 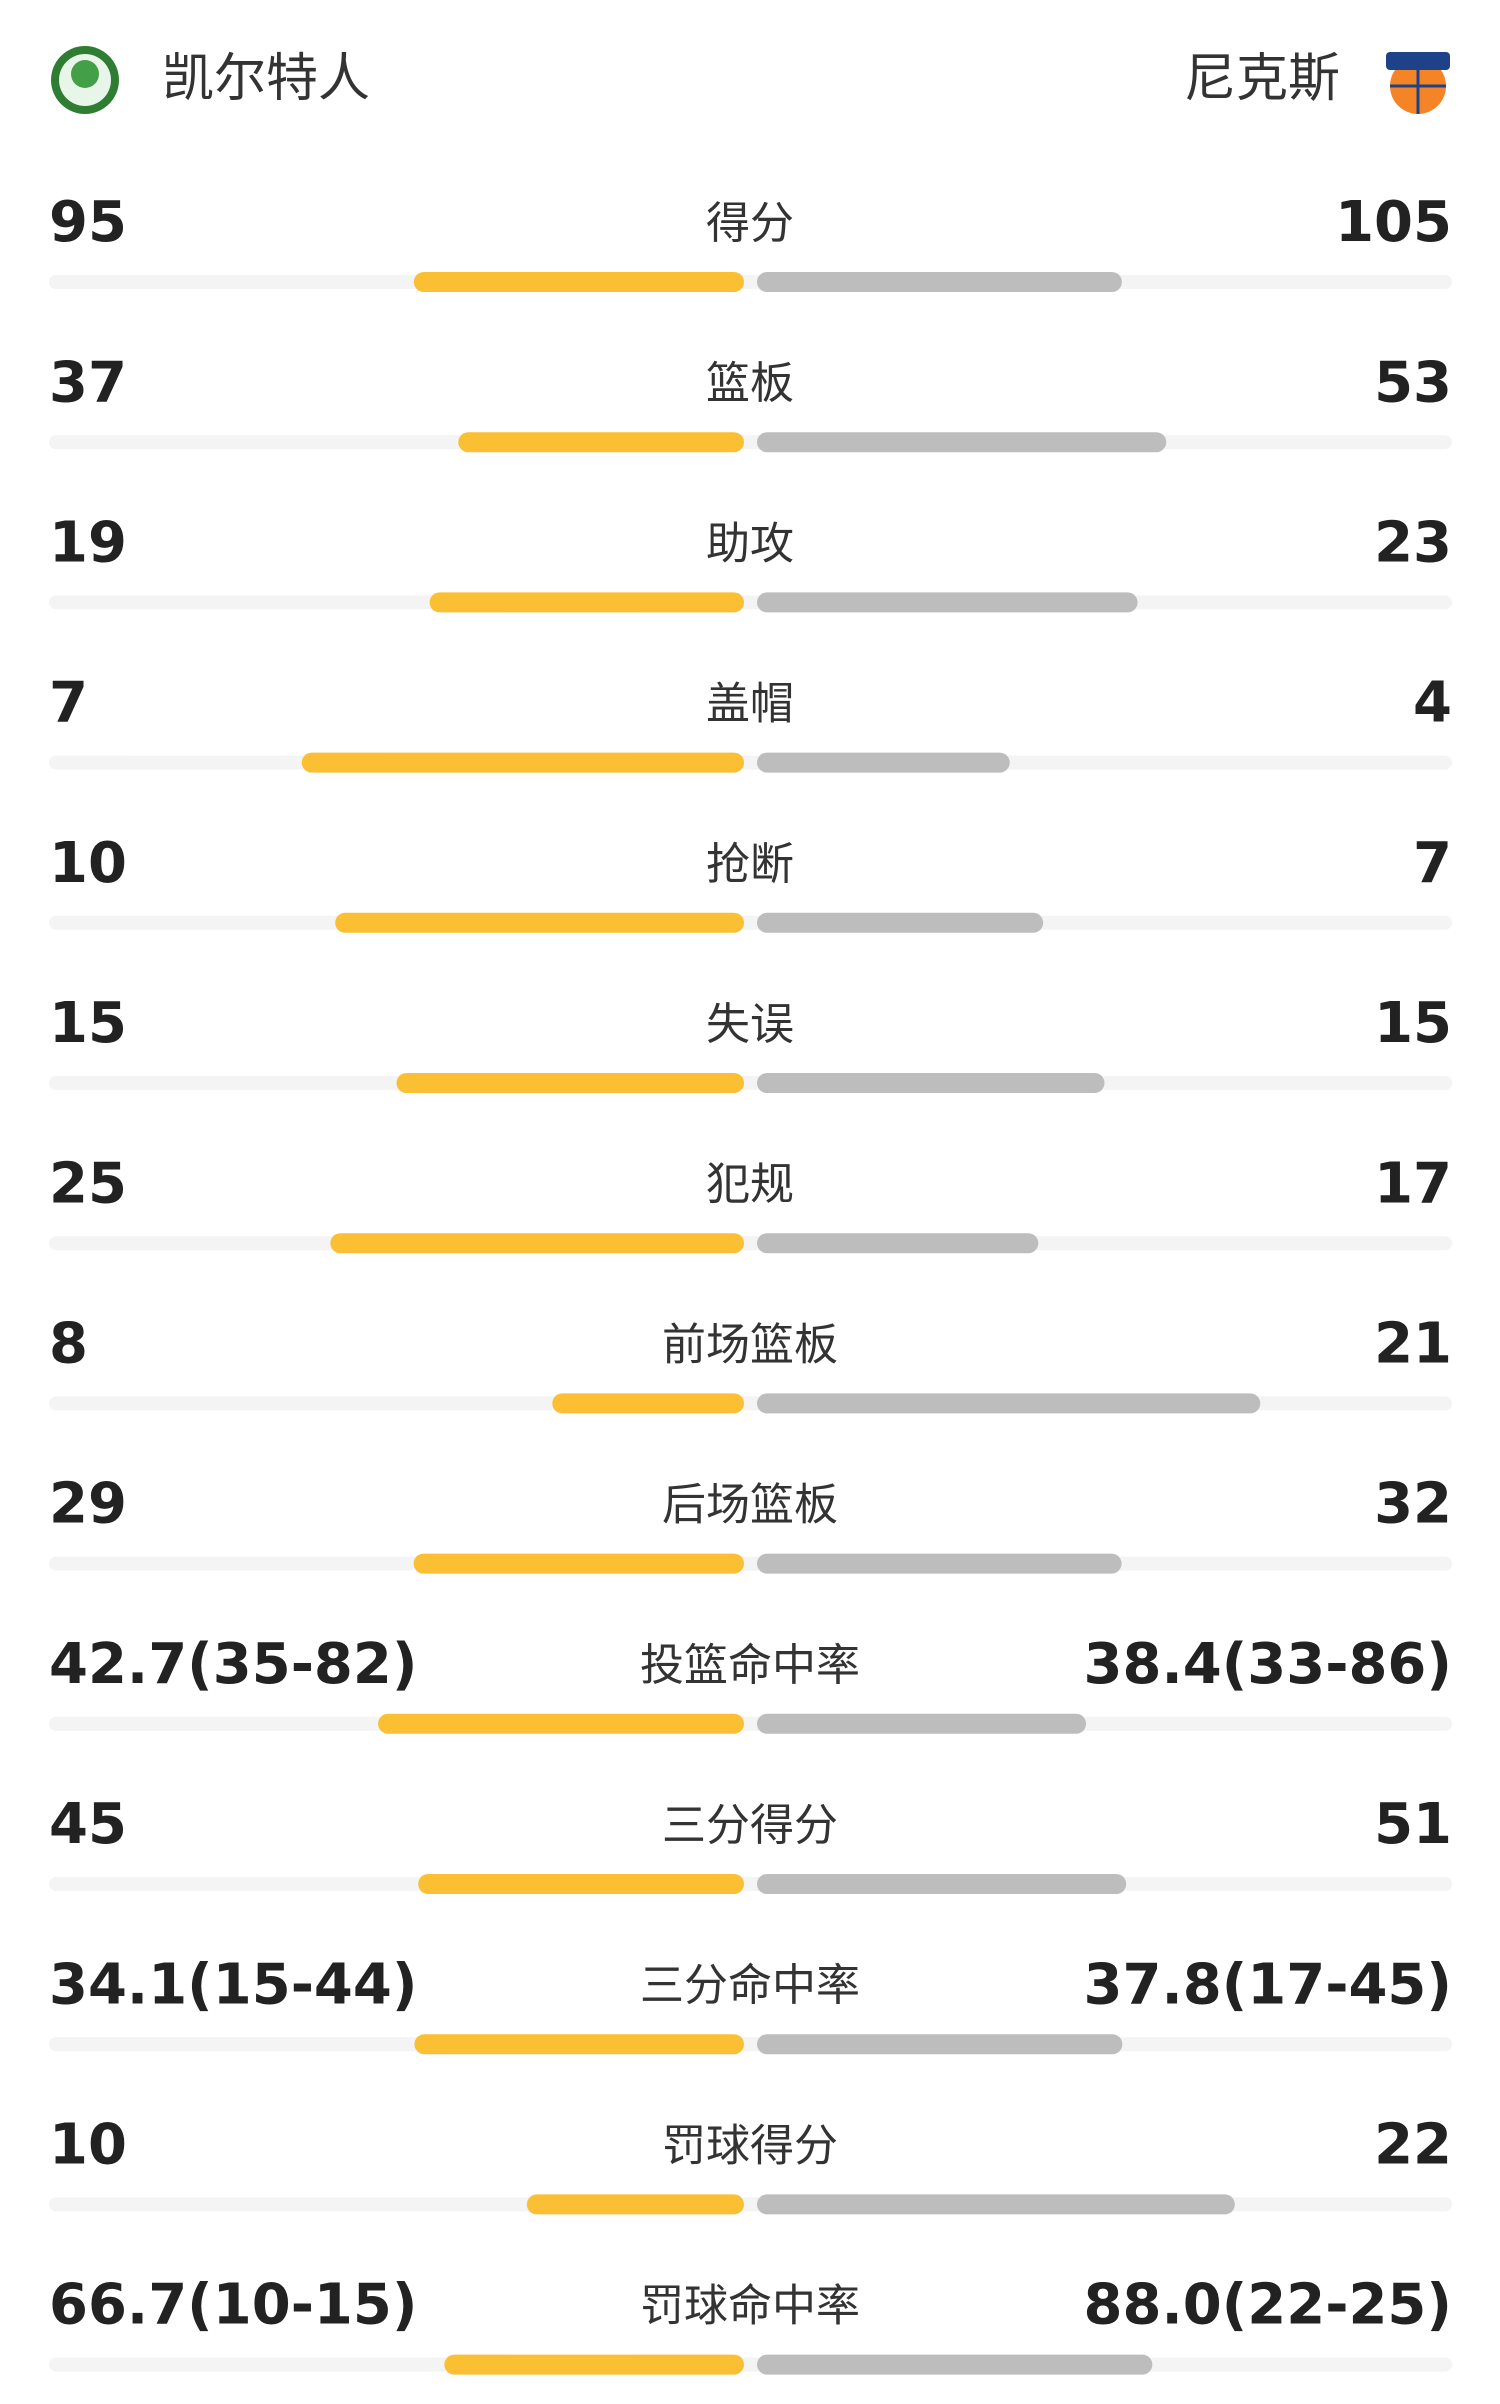 I want to click on away-value: 38.4(33-86), so click(x=1268, y=1664).